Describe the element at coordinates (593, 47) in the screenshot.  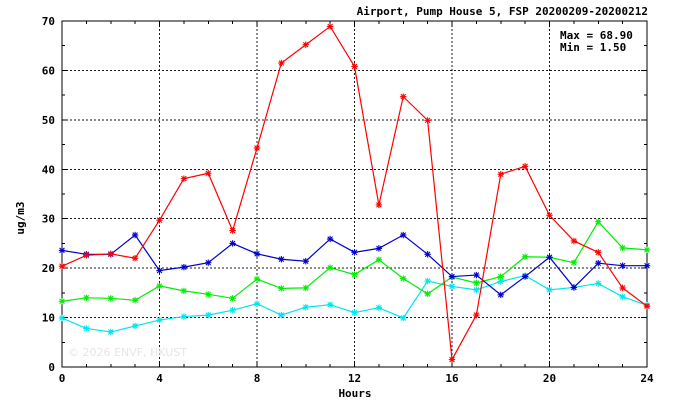
I see `min-value-label: Min = 1.50` at that location.